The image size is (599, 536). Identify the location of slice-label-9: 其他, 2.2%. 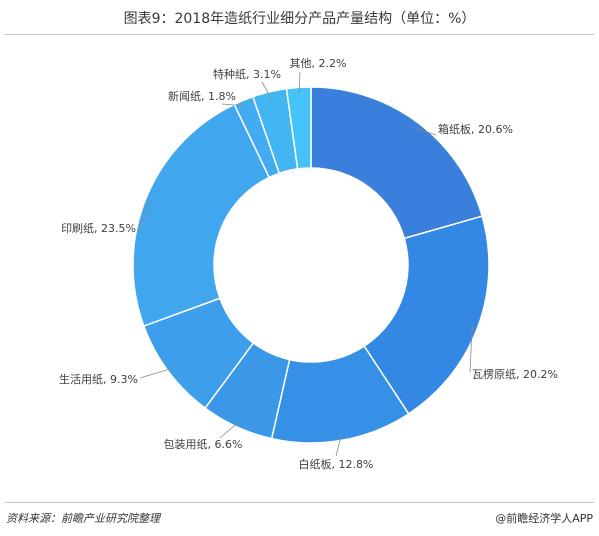
(318, 63).